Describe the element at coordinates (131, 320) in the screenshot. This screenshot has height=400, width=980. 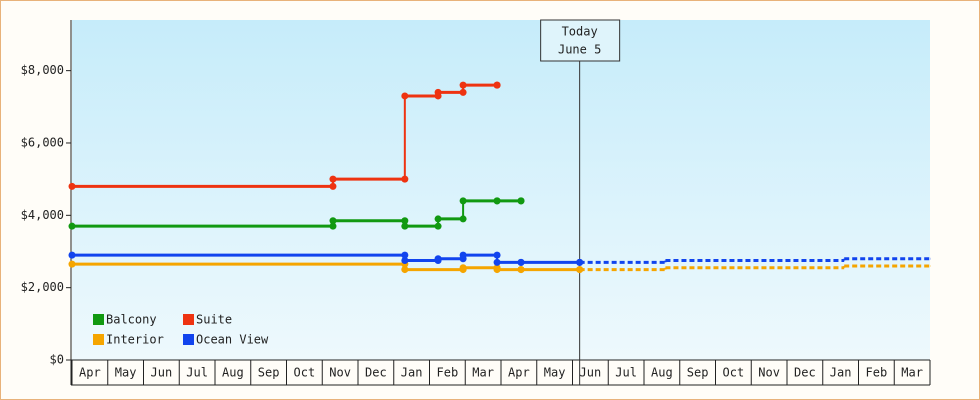
I see `legend-label: Balcony` at that location.